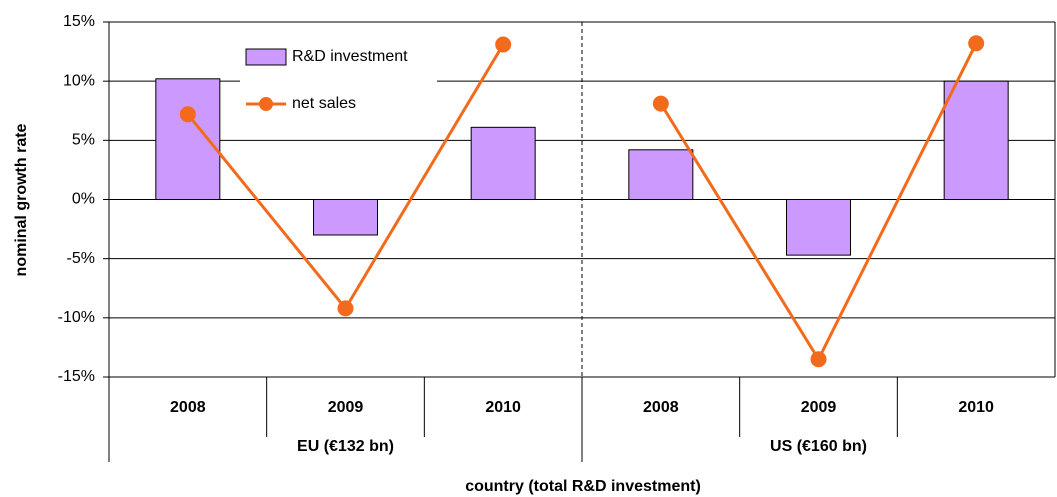 Image resolution: width=1057 pixels, height=497 pixels. Describe the element at coordinates (83, 140) in the screenshot. I see `y-tick-label: 5%` at that location.